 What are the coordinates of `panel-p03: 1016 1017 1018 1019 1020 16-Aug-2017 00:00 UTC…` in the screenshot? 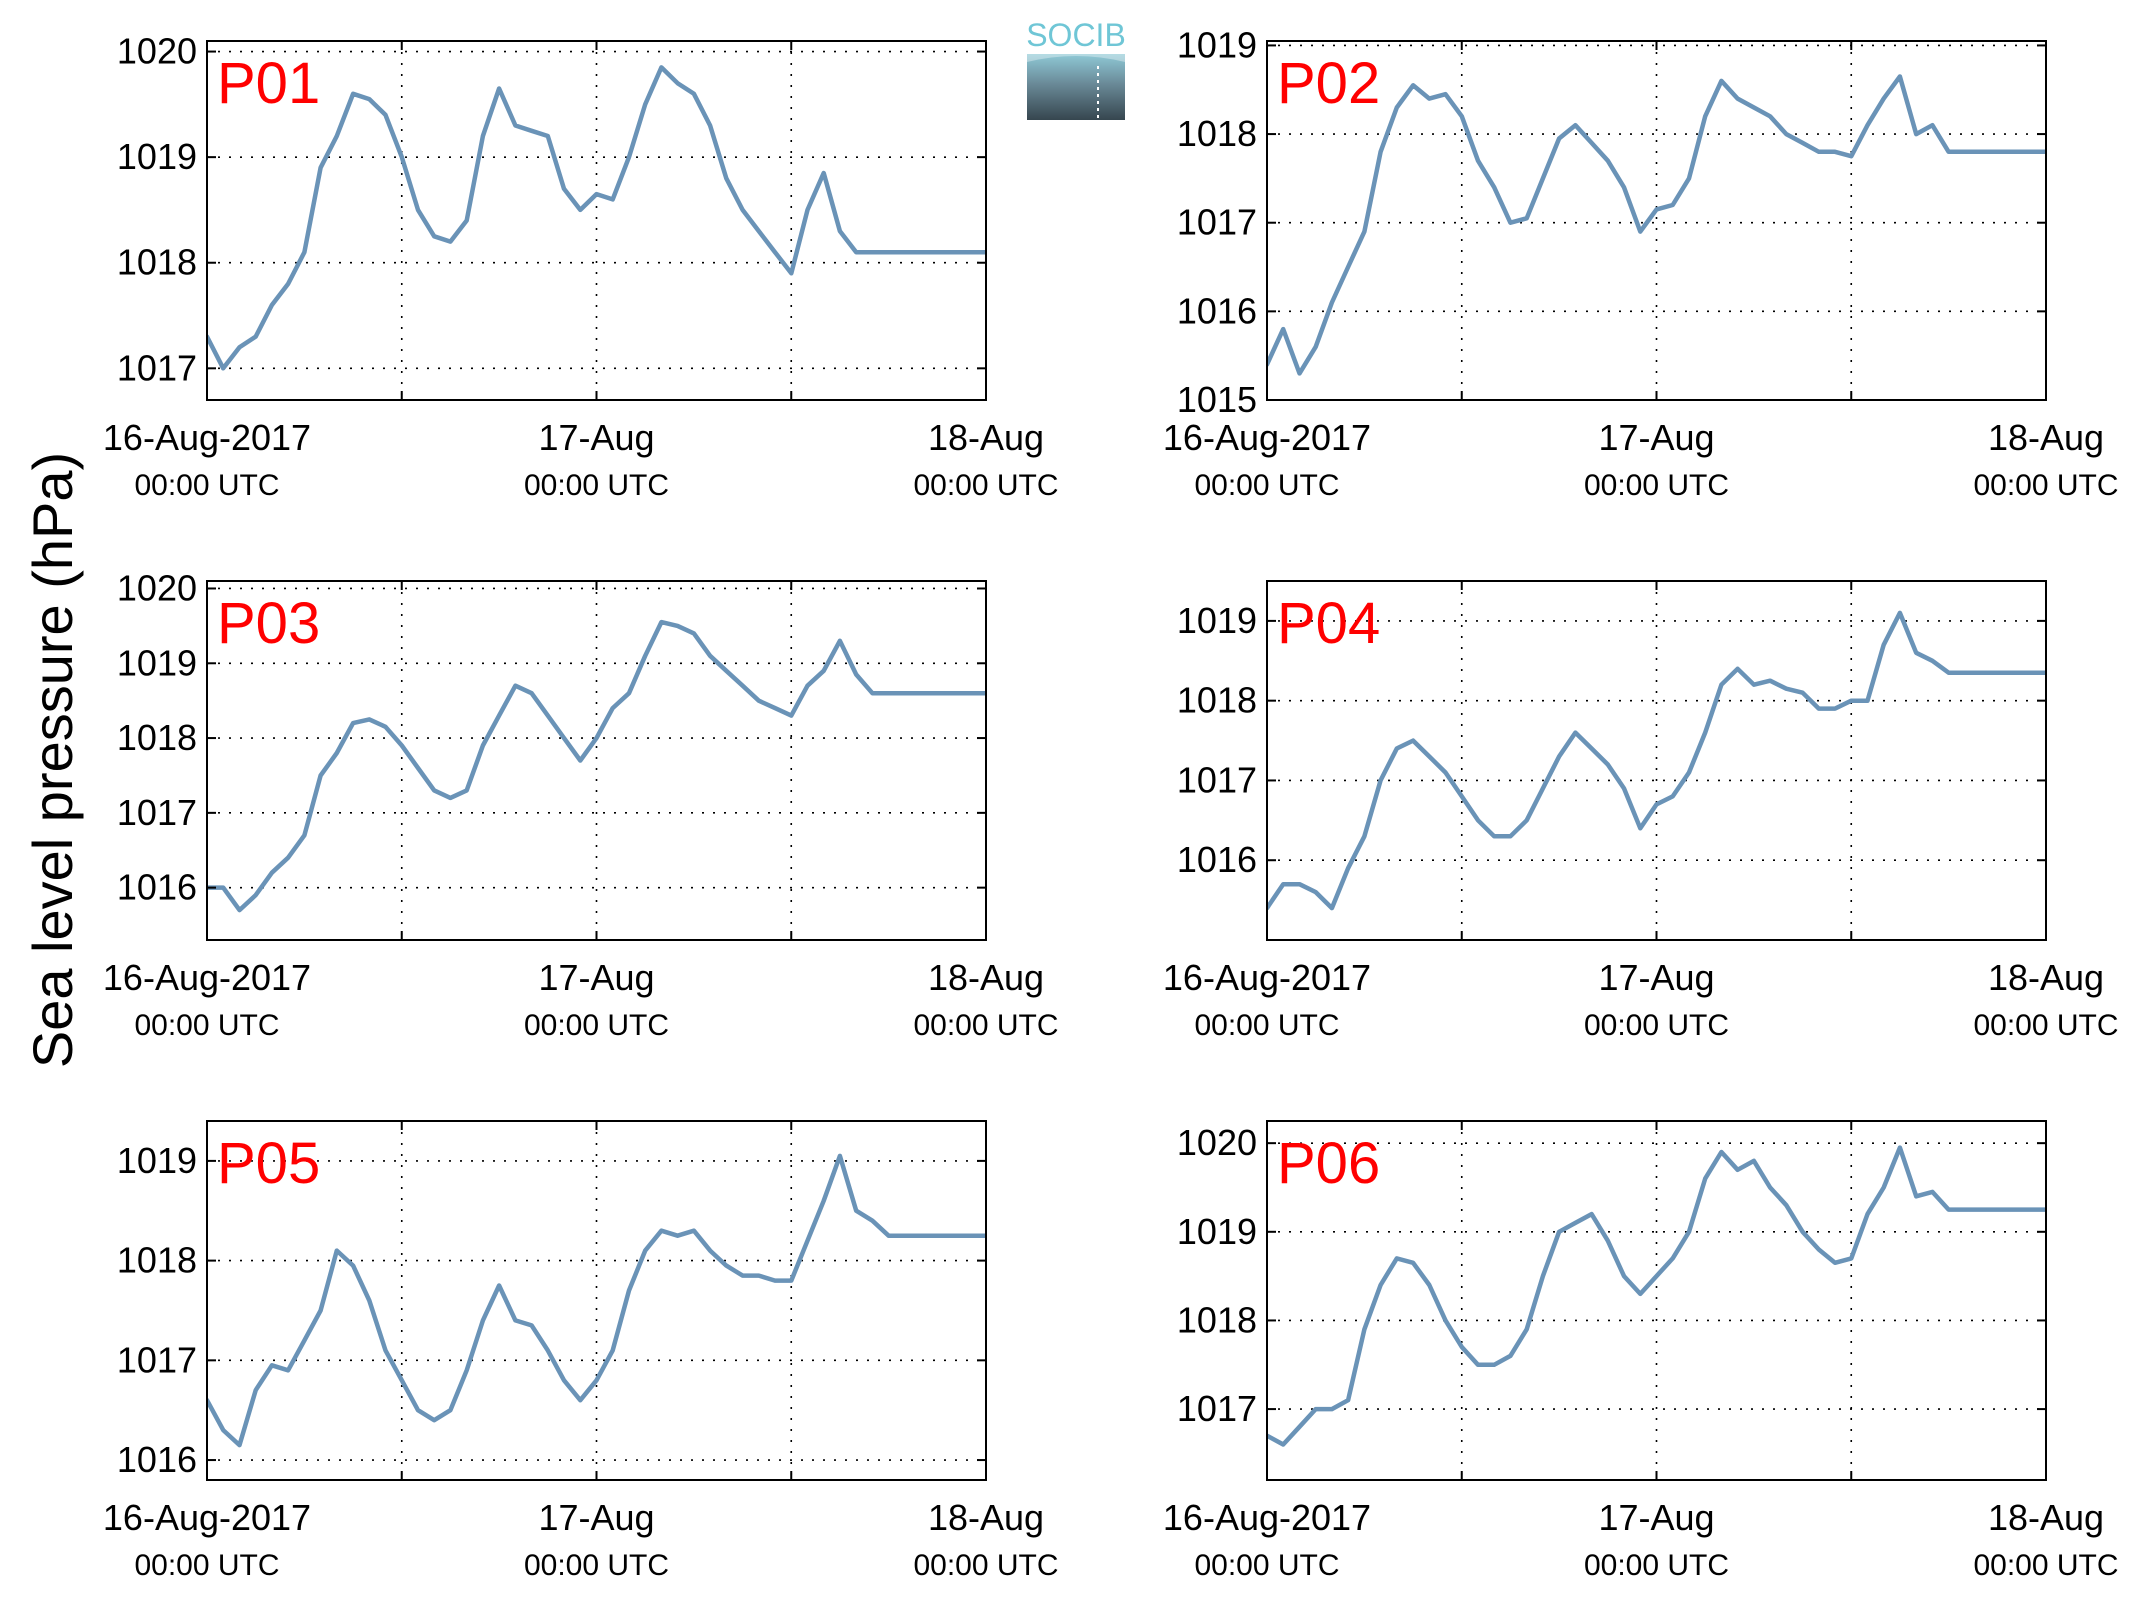 It's located at (581, 804).